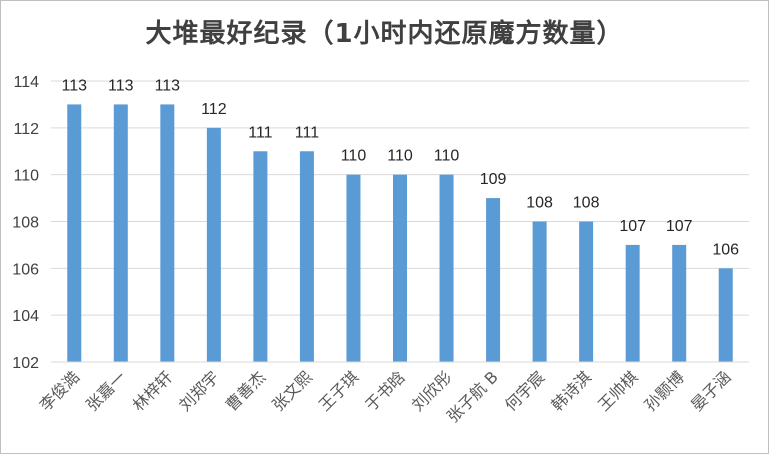  What do you see at coordinates (384, 34) in the screenshot?
I see `chart-title: 大堆最好纪录（1小时内还原魔方数量）` at bounding box center [384, 34].